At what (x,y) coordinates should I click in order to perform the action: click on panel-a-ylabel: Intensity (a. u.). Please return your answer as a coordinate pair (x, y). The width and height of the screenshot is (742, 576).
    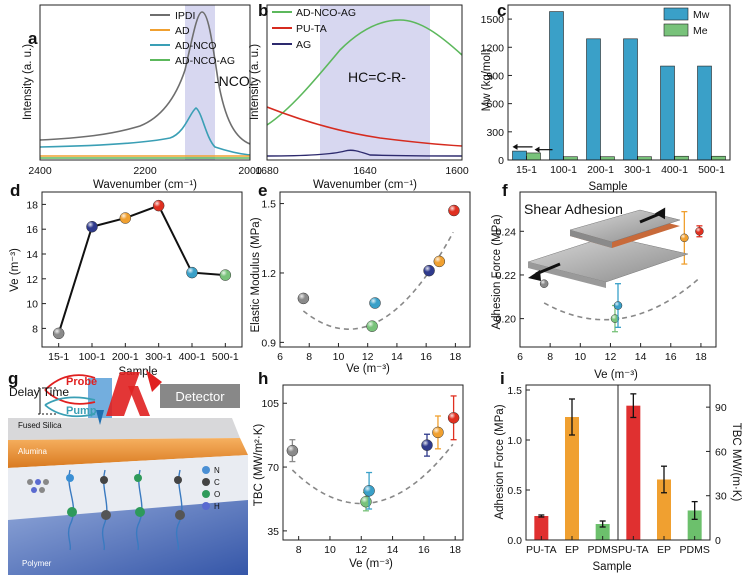
    Looking at the image, I should click on (28, 82).